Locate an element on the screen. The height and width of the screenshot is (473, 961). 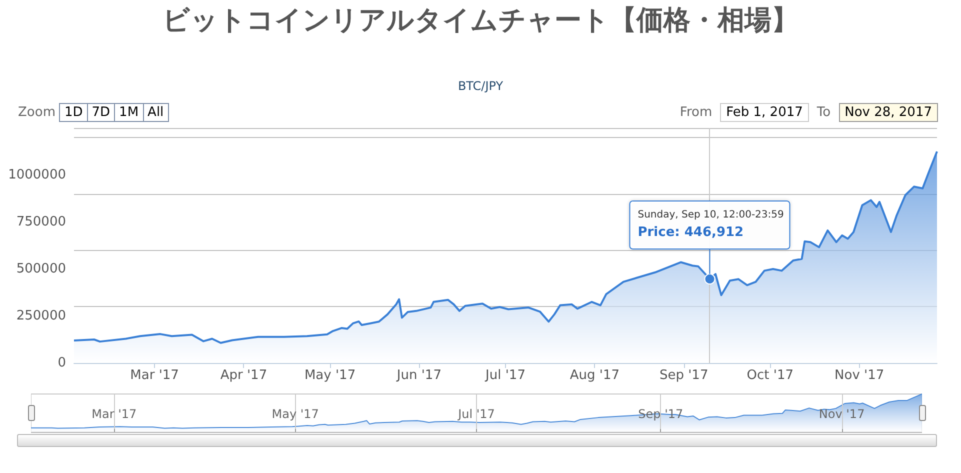
x-tick-label: Oct '17 is located at coordinates (770, 375).